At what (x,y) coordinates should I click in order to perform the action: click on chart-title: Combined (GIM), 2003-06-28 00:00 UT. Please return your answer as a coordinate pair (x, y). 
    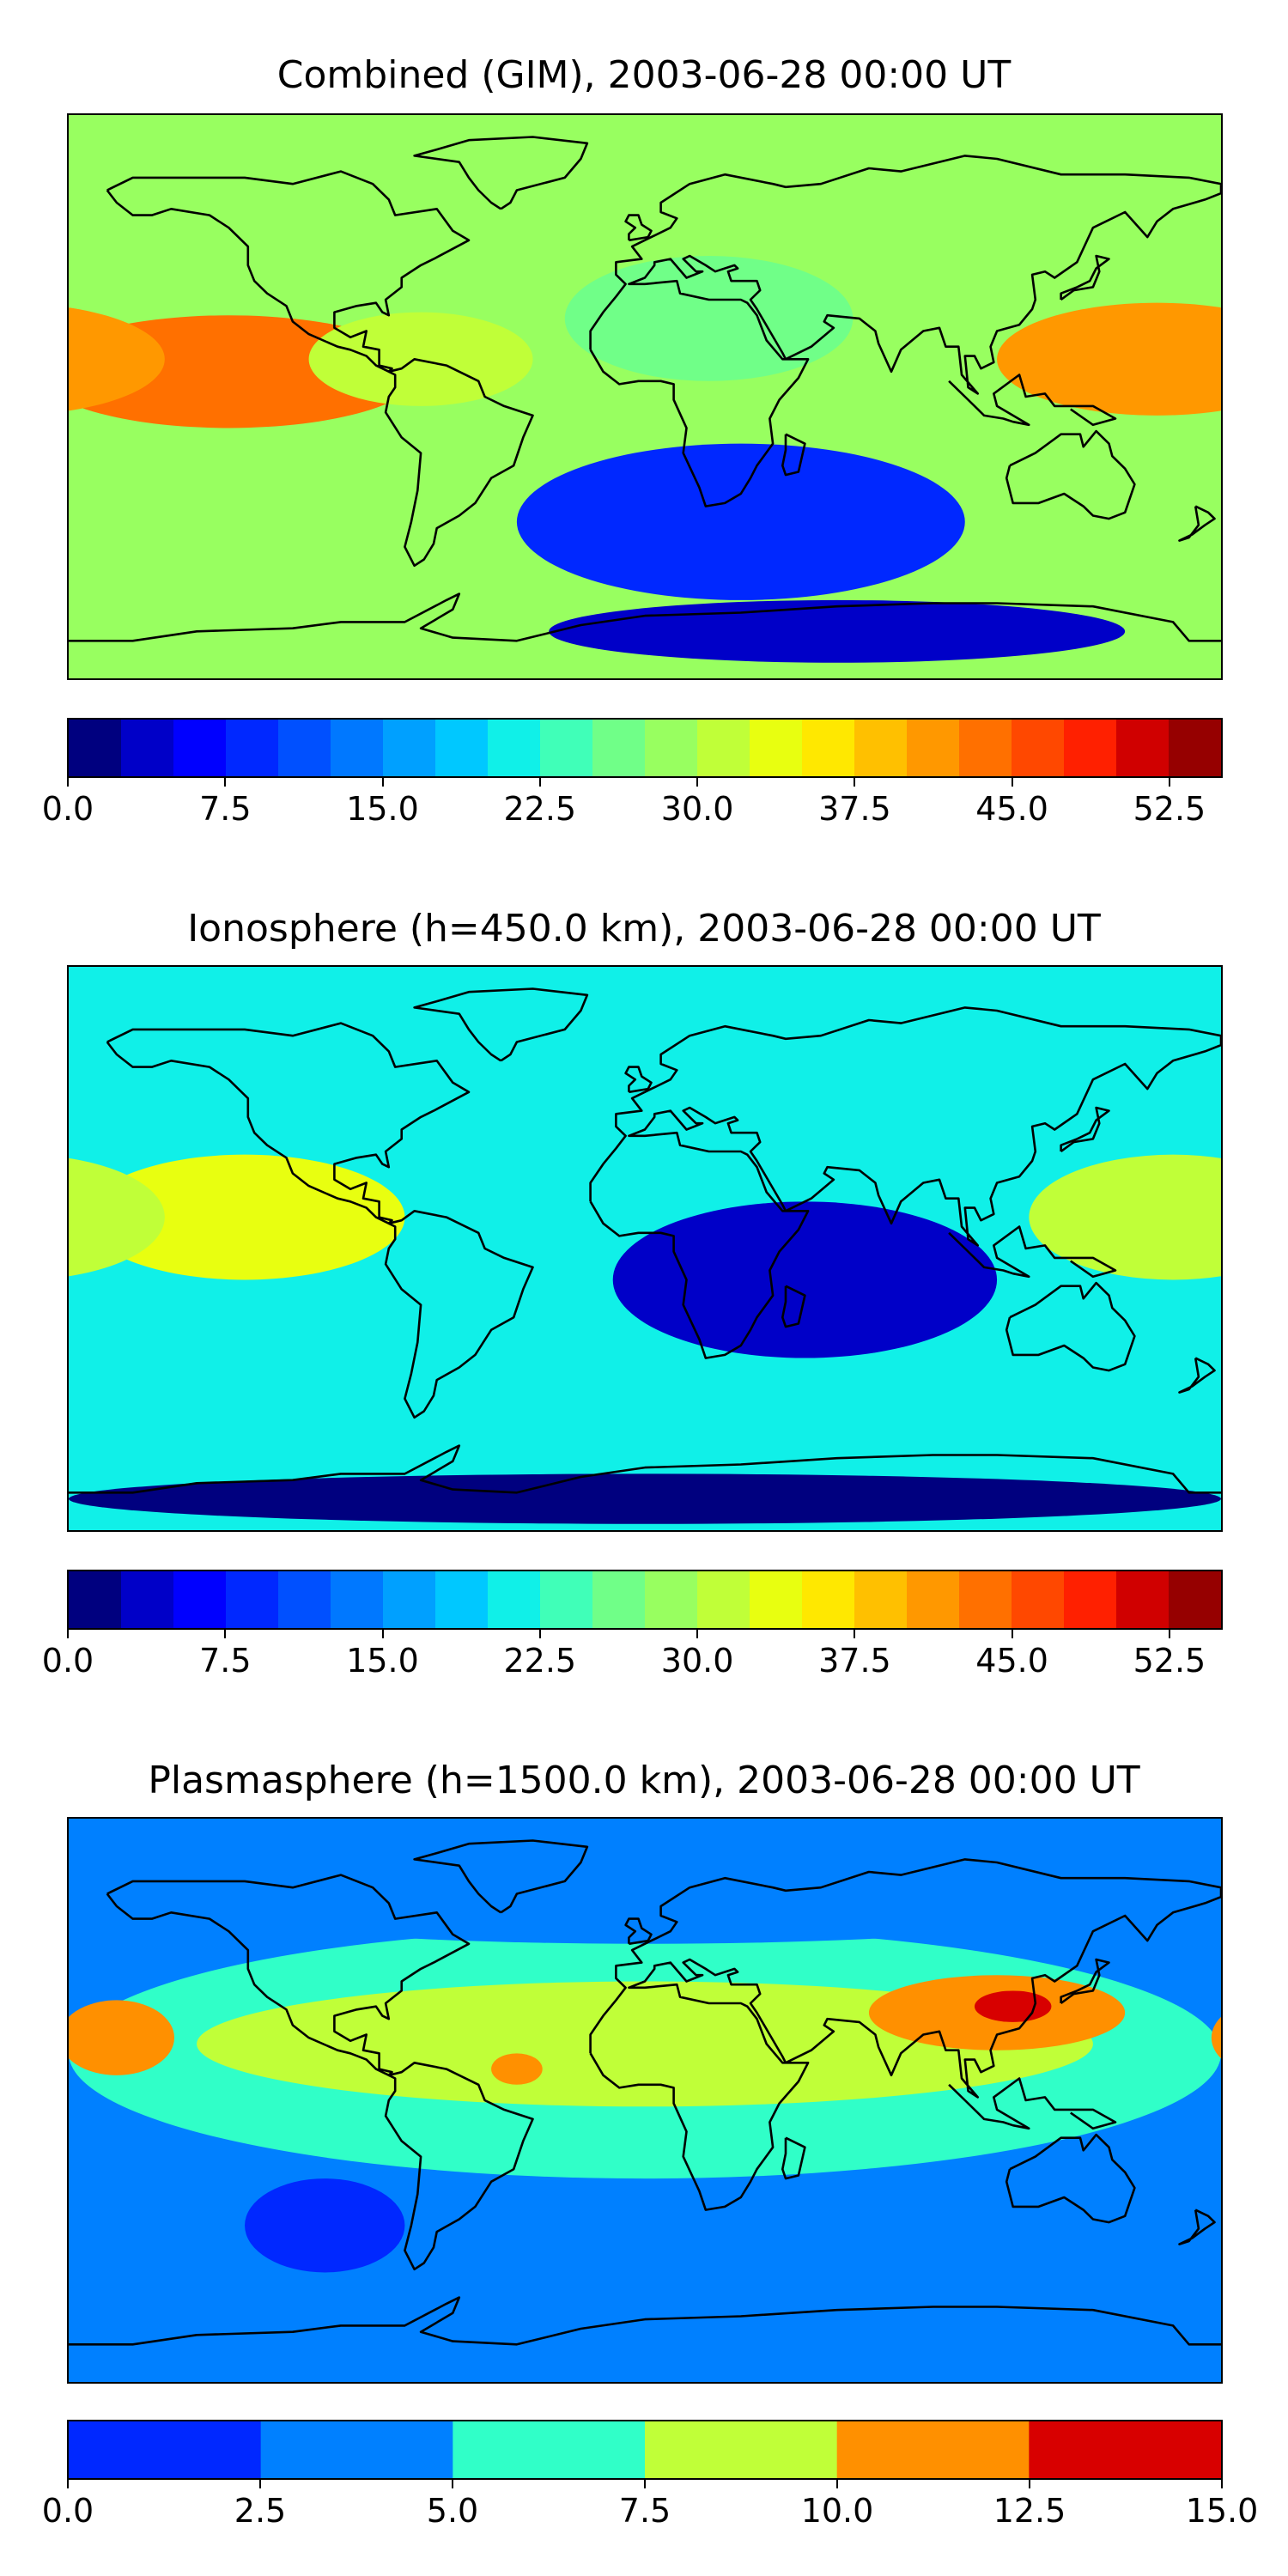
    Looking at the image, I should click on (644, 75).